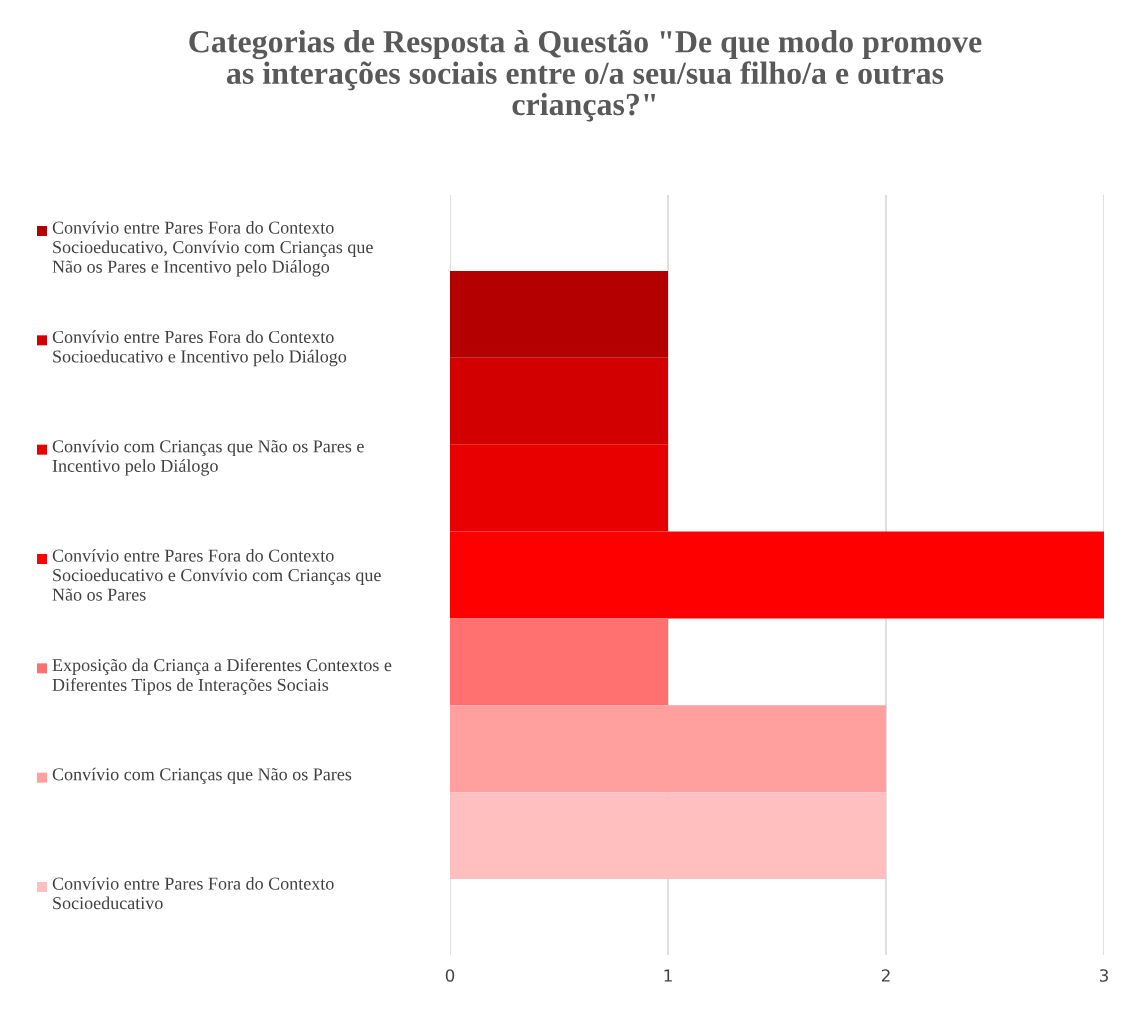 The image size is (1133, 1013). Describe the element at coordinates (668, 975) in the screenshot. I see `x-tick-label: 1` at that location.